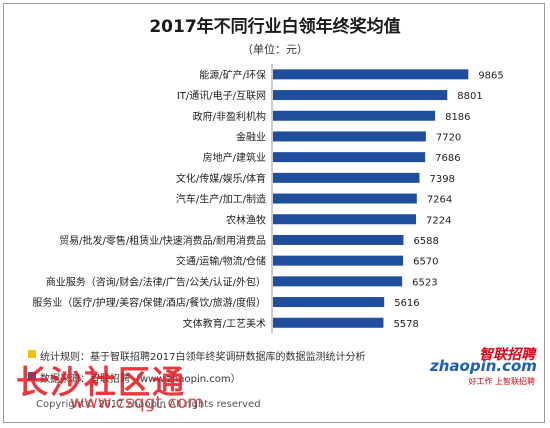 The height and width of the screenshot is (428, 550). What do you see at coordinates (246, 219) in the screenshot?
I see `category-label: 农林渔牧` at bounding box center [246, 219].